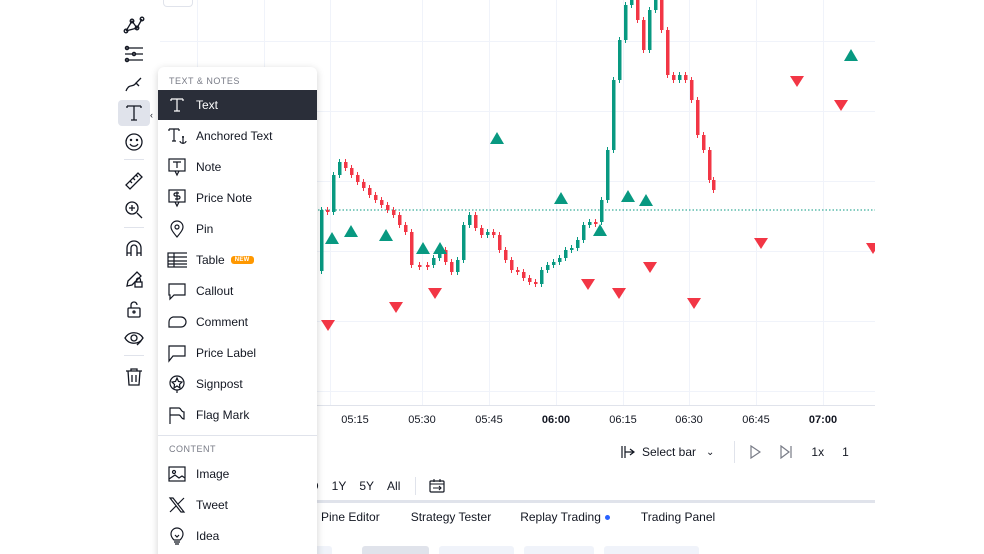  What do you see at coordinates (237, 229) in the screenshot?
I see `menu-item-pin: Pin` at bounding box center [237, 229].